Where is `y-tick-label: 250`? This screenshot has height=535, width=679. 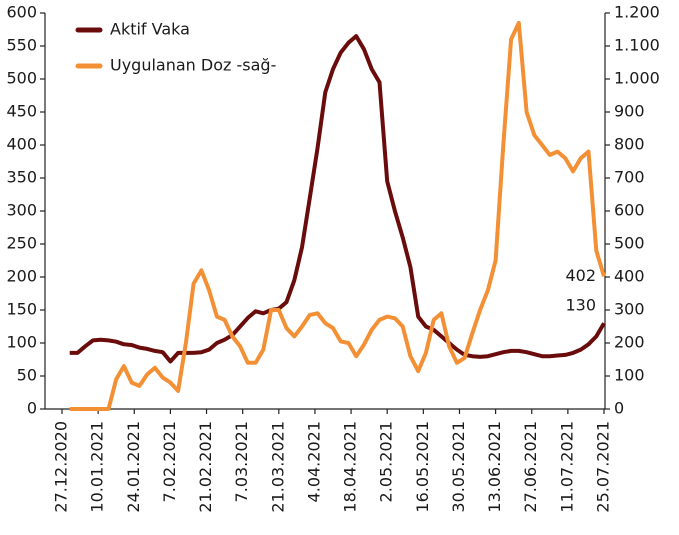 y-tick-label: 250 is located at coordinates (21, 243).